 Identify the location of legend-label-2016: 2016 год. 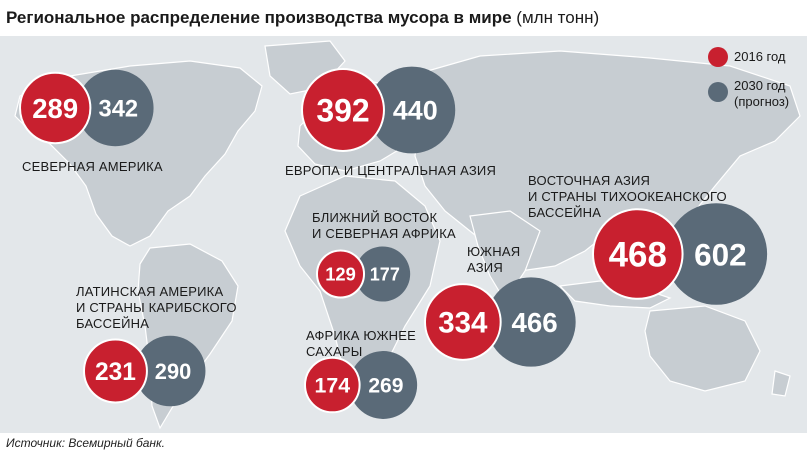
(760, 56).